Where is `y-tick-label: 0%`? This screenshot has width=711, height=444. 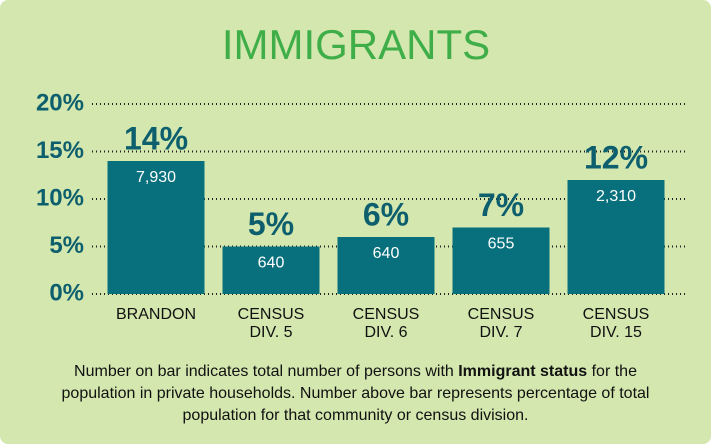 y-tick-label: 0% is located at coordinates (66, 292).